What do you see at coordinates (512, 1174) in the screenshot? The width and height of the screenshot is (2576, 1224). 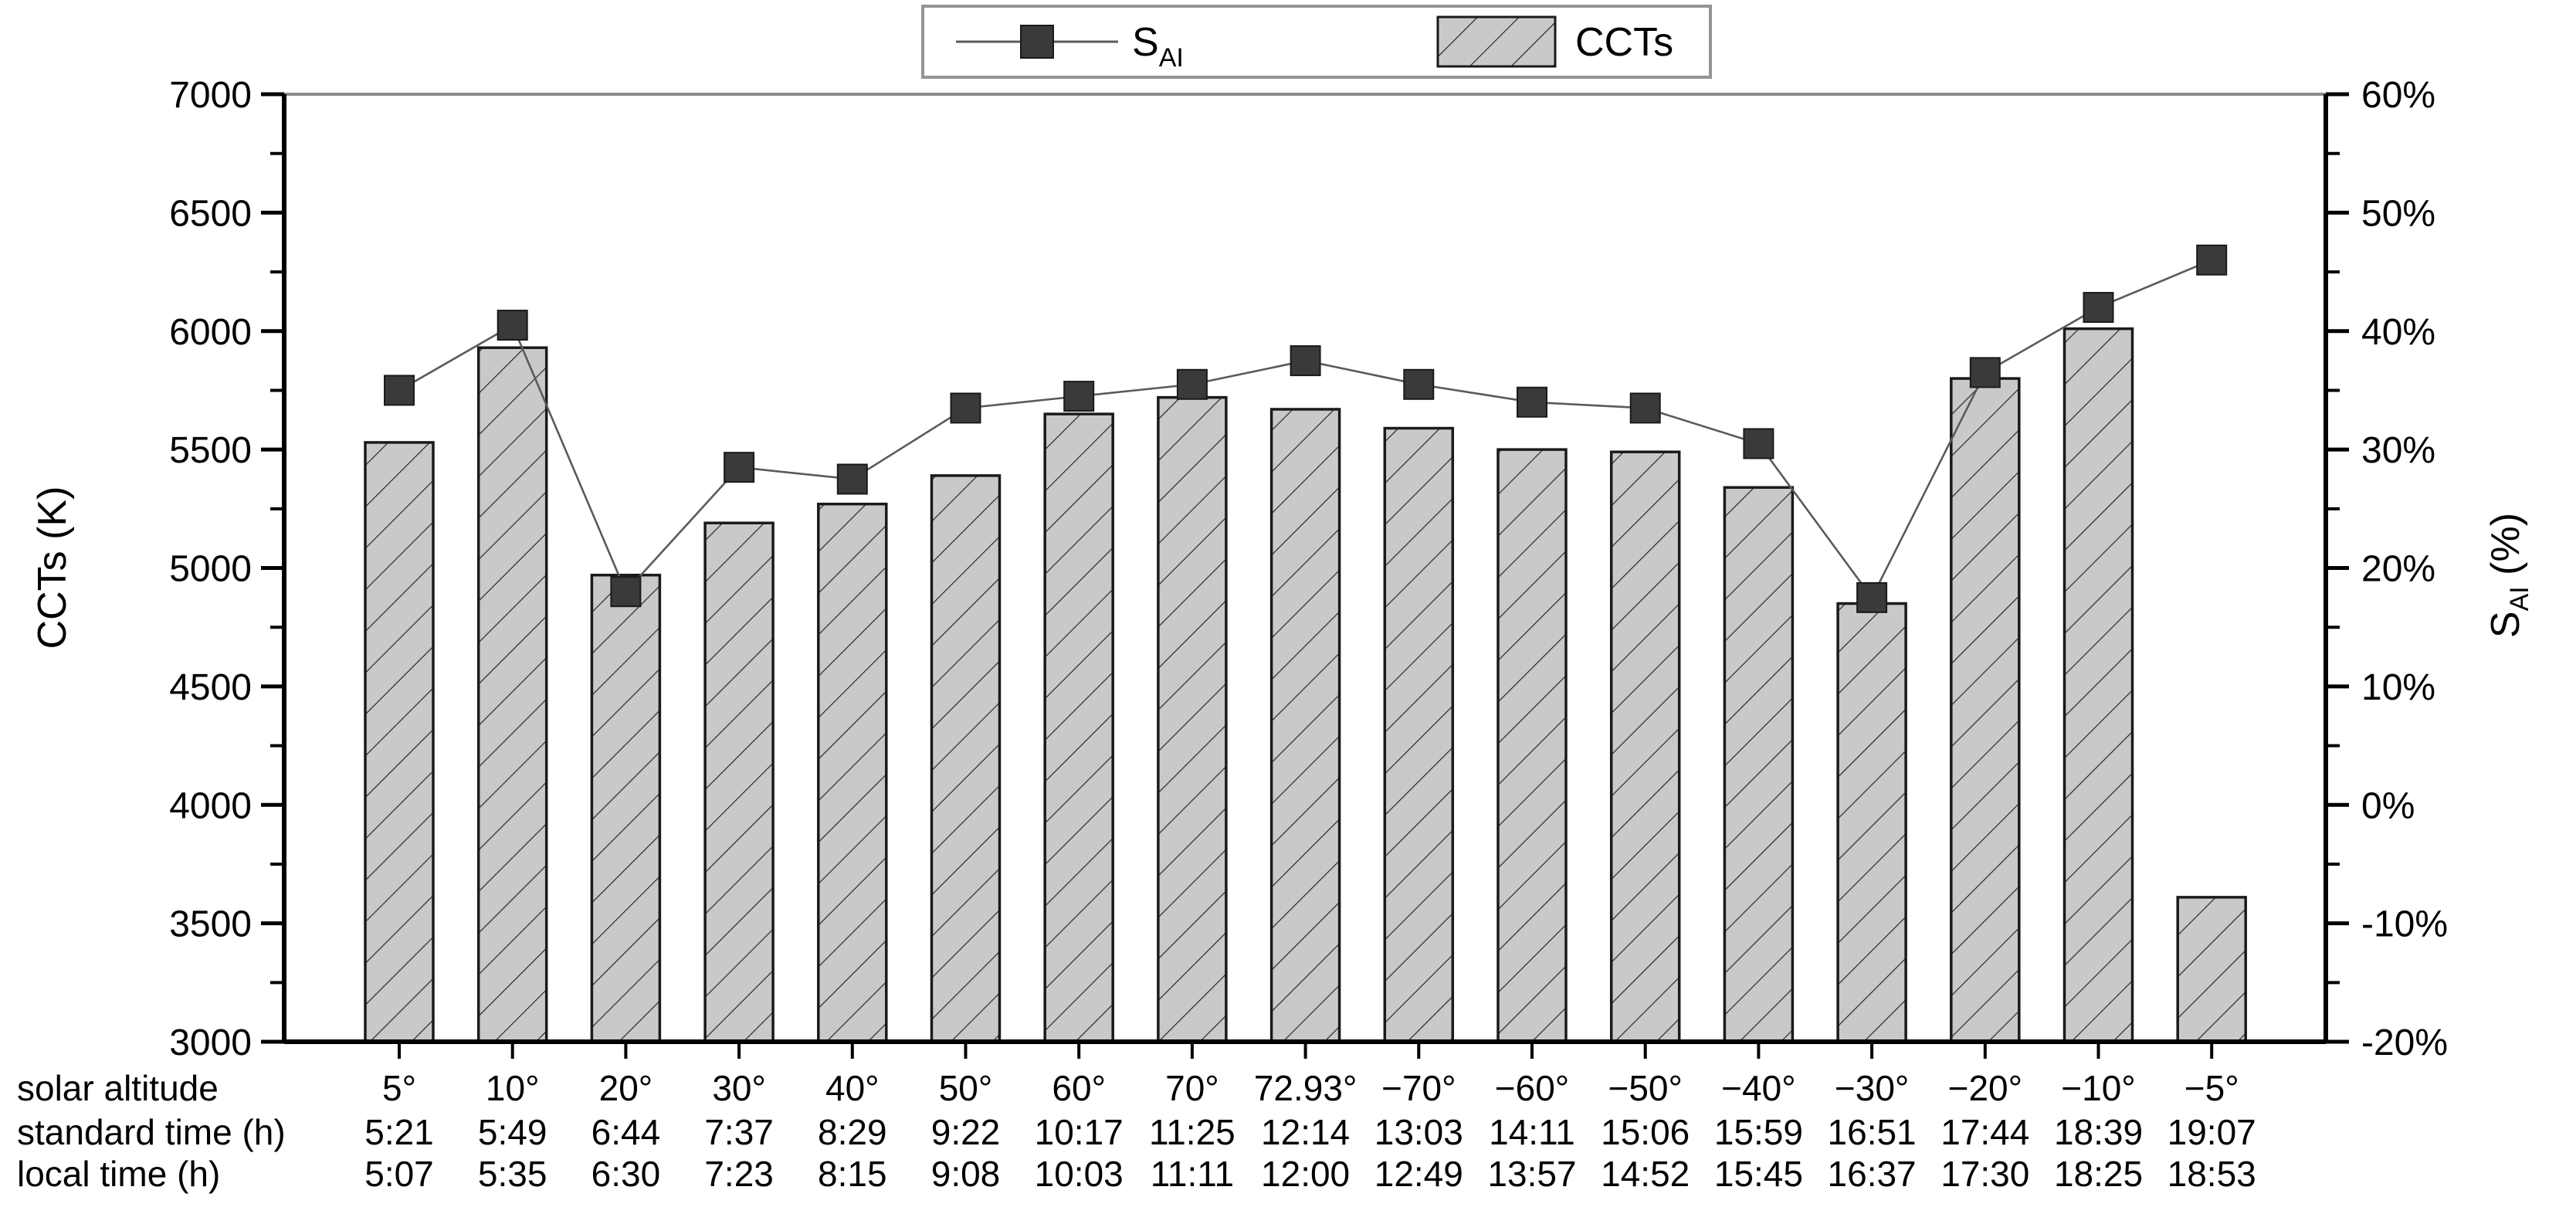 I see `local-time-label: 5:35` at bounding box center [512, 1174].